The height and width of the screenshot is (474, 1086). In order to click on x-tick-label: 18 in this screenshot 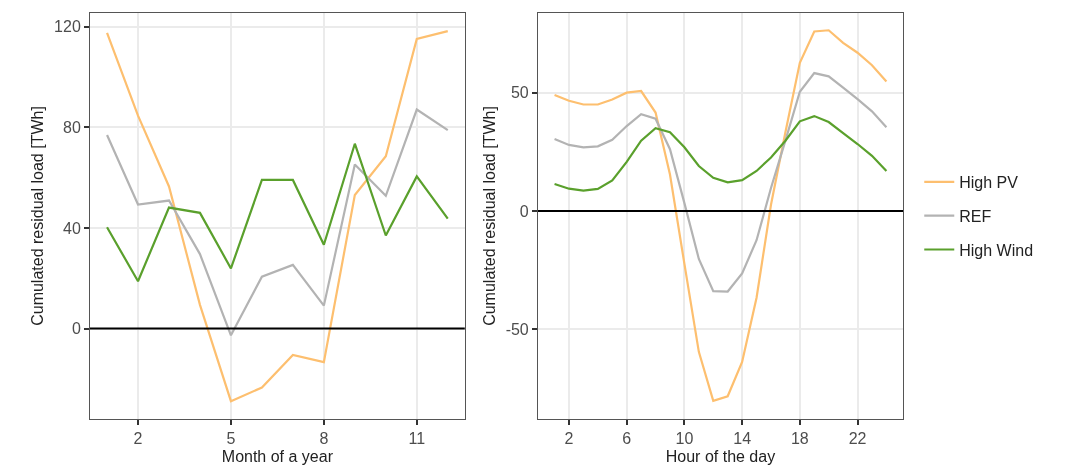, I will do `click(799, 439)`.